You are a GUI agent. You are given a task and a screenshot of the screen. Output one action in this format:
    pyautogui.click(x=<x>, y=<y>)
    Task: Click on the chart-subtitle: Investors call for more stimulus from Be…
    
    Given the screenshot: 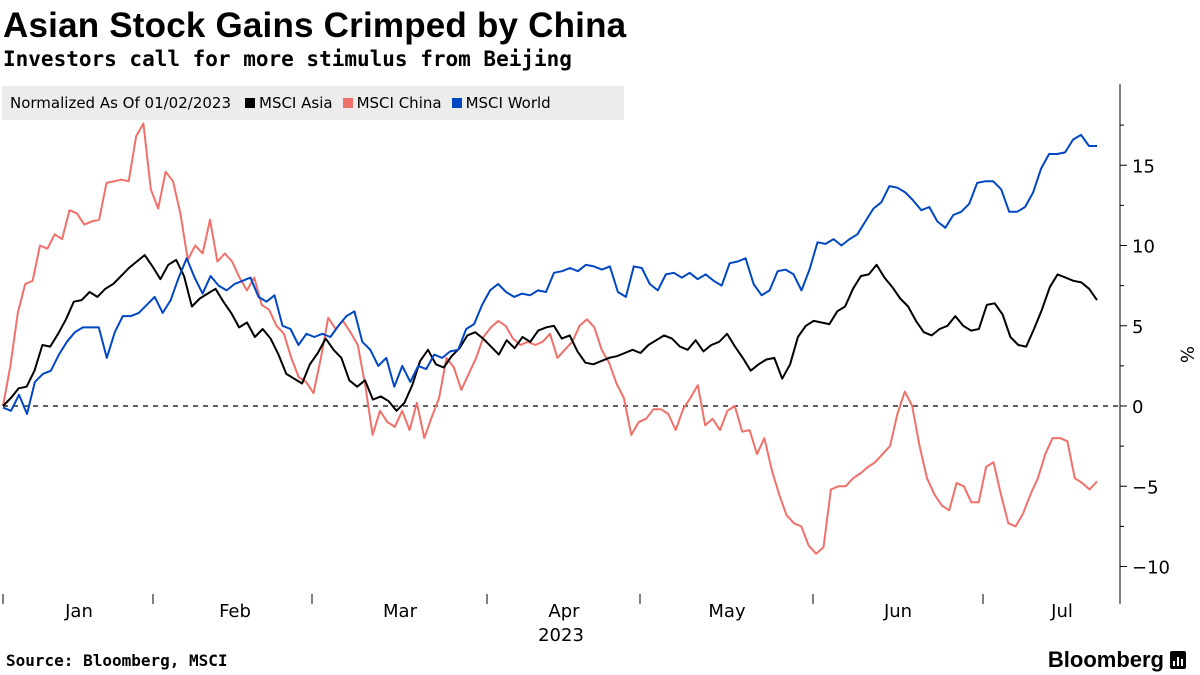 What is the action you would take?
    pyautogui.click(x=287, y=59)
    